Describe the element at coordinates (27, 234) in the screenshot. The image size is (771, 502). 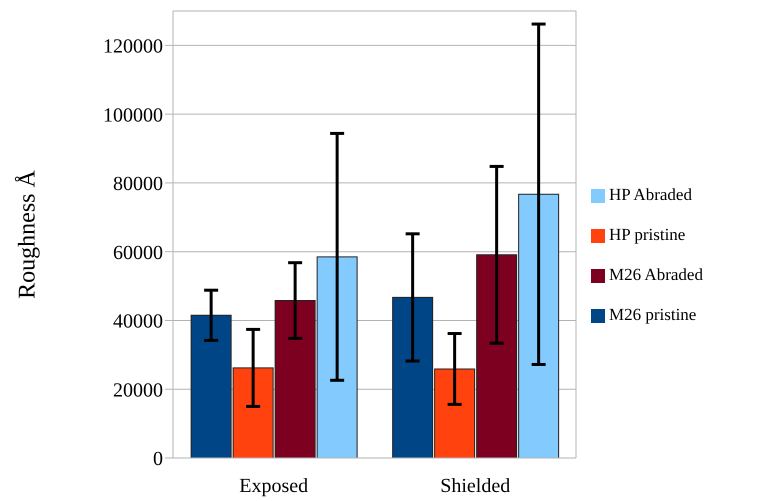
I see `y-axis-title: Roughness Å` at that location.